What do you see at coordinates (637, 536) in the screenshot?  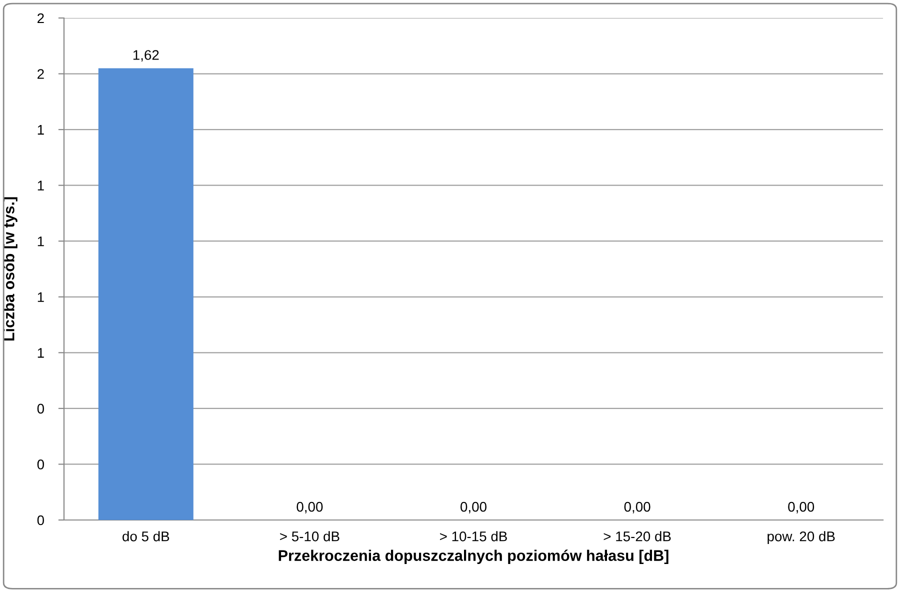 I see `x-tick-label: > 15-20 dB` at bounding box center [637, 536].